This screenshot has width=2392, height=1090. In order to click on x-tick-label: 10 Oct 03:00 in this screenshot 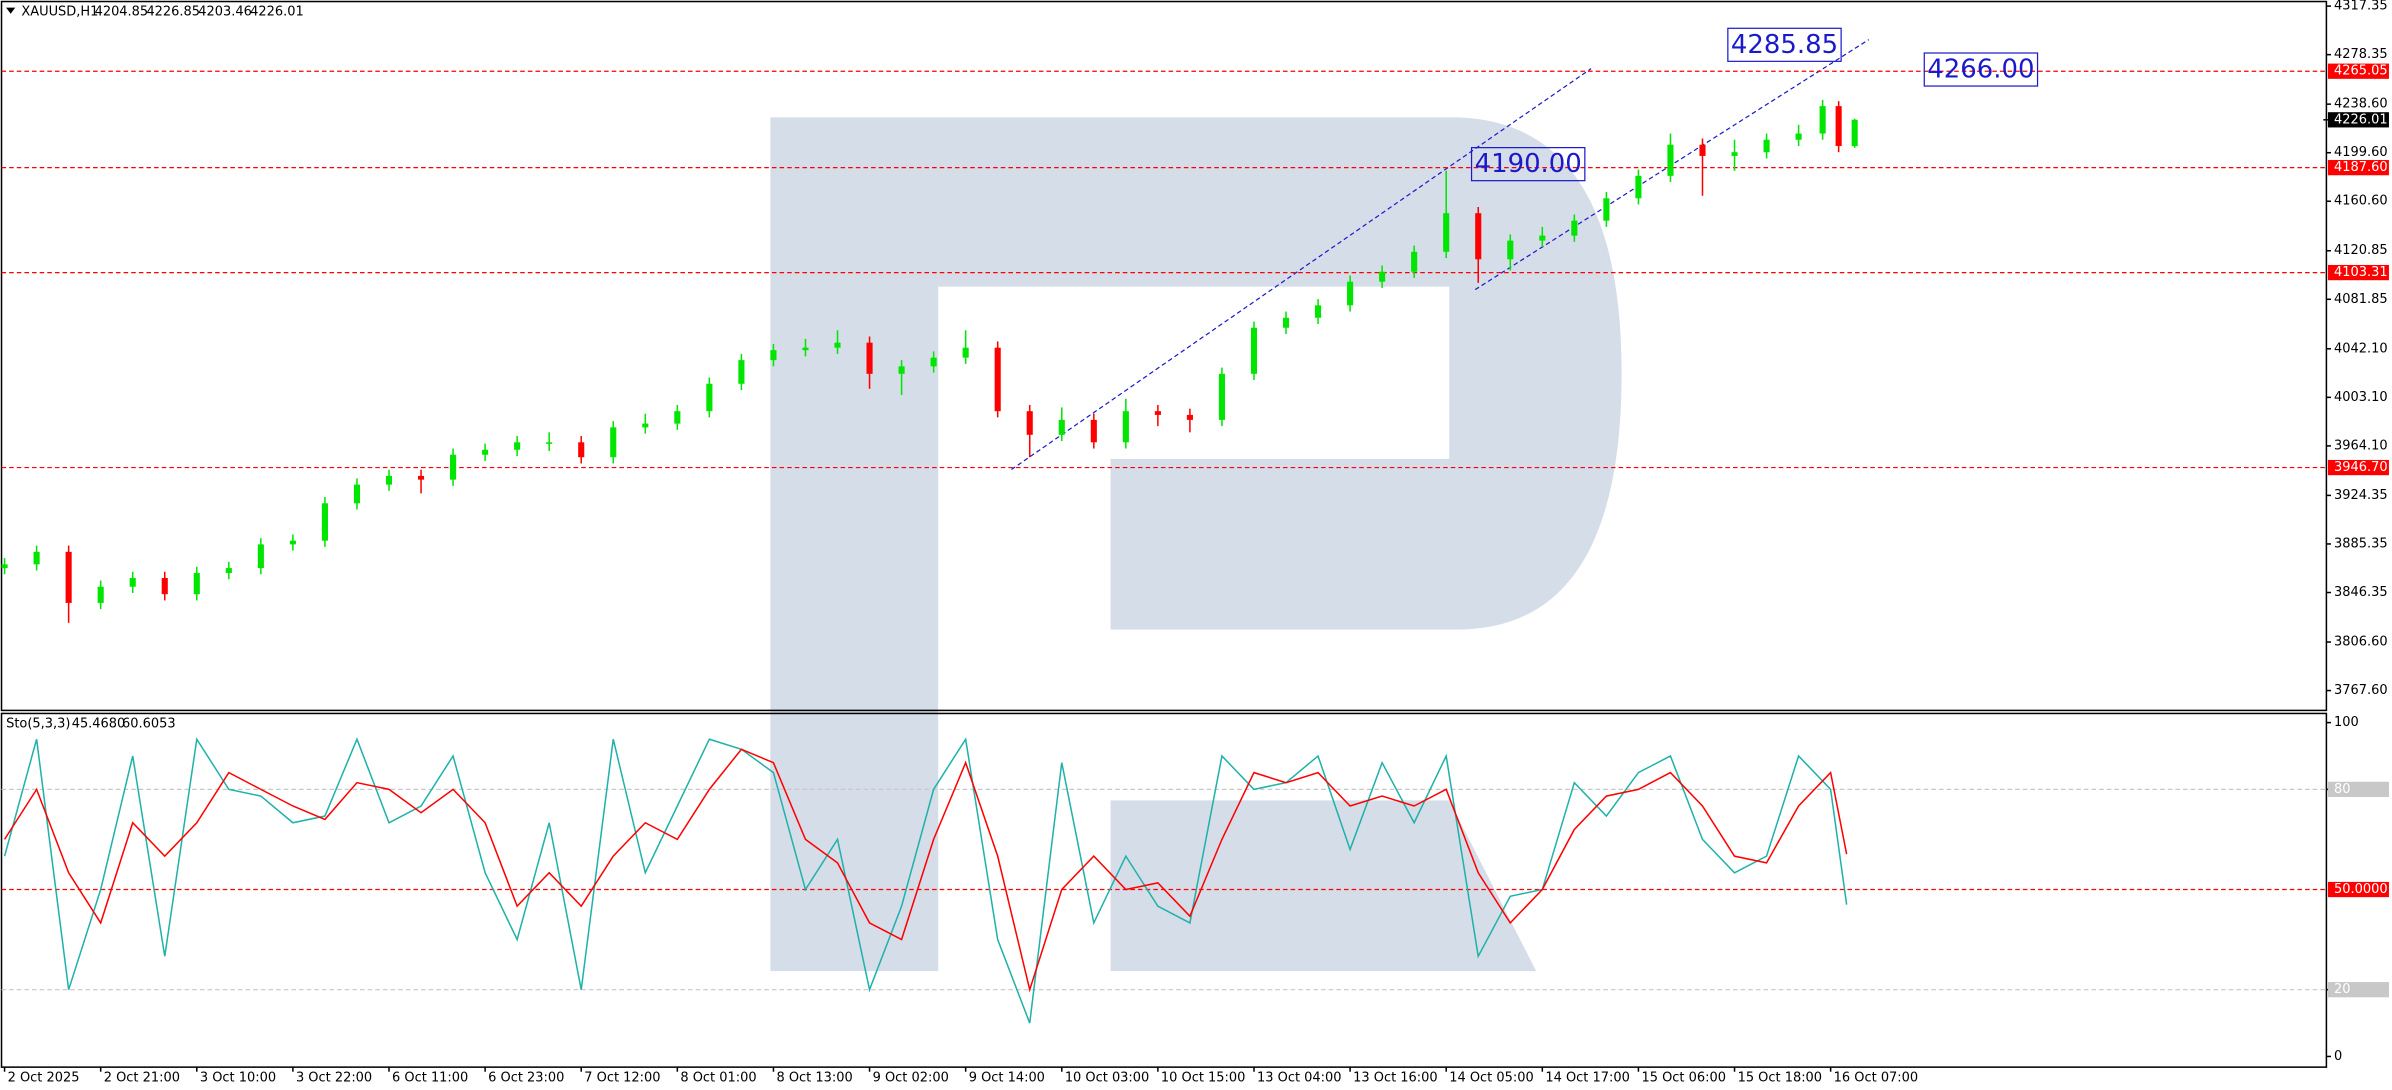, I will do `click(1107, 1077)`.